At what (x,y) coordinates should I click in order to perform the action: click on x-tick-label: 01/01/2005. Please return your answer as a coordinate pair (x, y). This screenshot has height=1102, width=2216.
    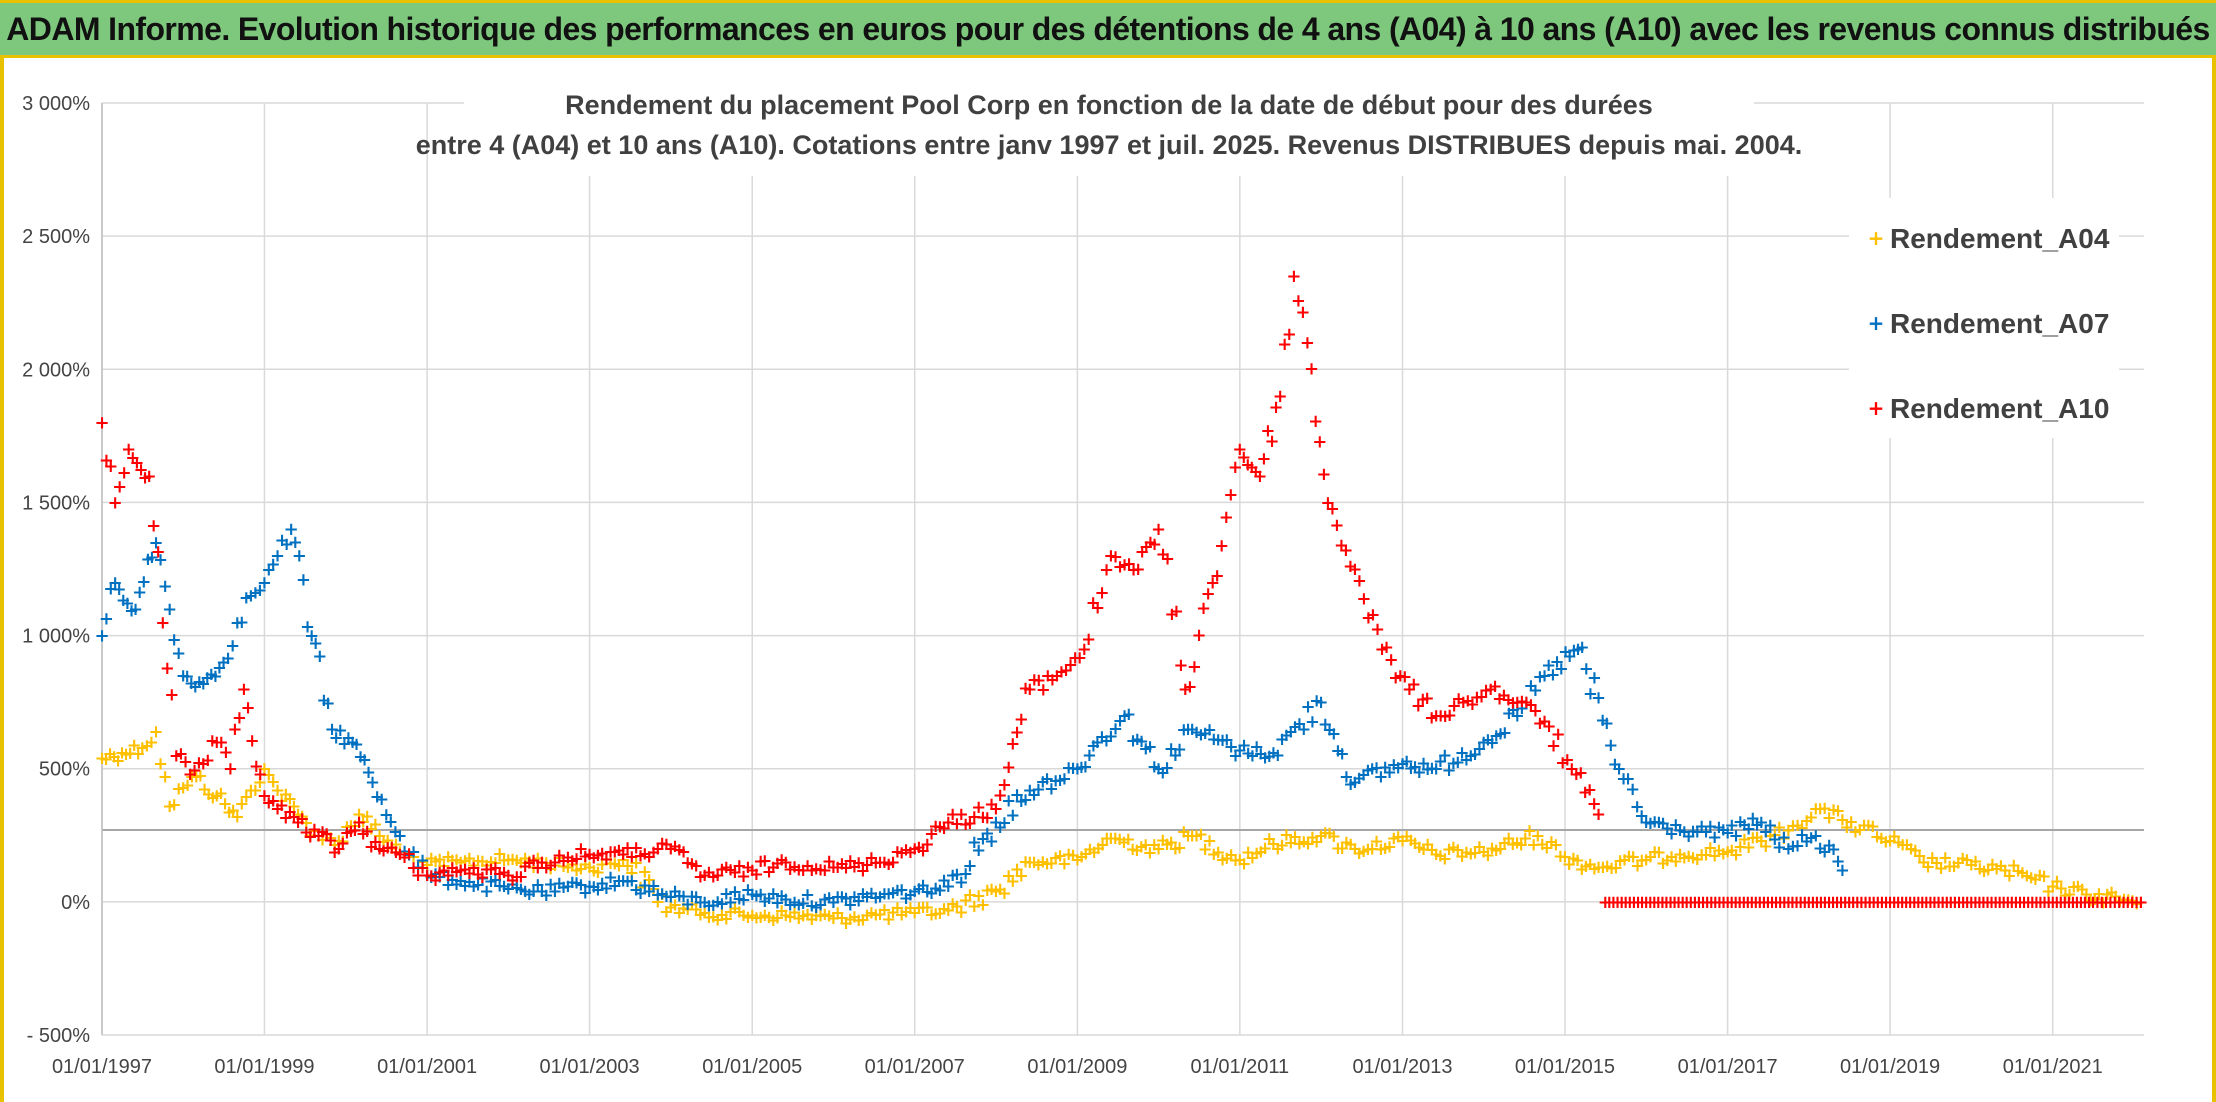
    Looking at the image, I should click on (752, 1067).